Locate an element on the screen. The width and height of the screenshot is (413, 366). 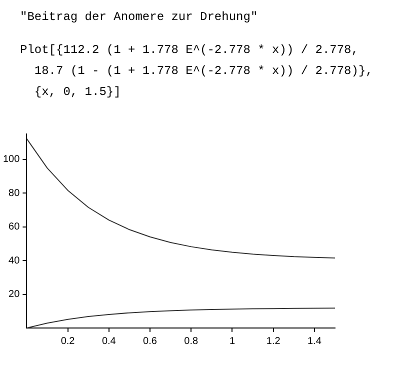
x-tick-label: 1.2 is located at coordinates (273, 341).